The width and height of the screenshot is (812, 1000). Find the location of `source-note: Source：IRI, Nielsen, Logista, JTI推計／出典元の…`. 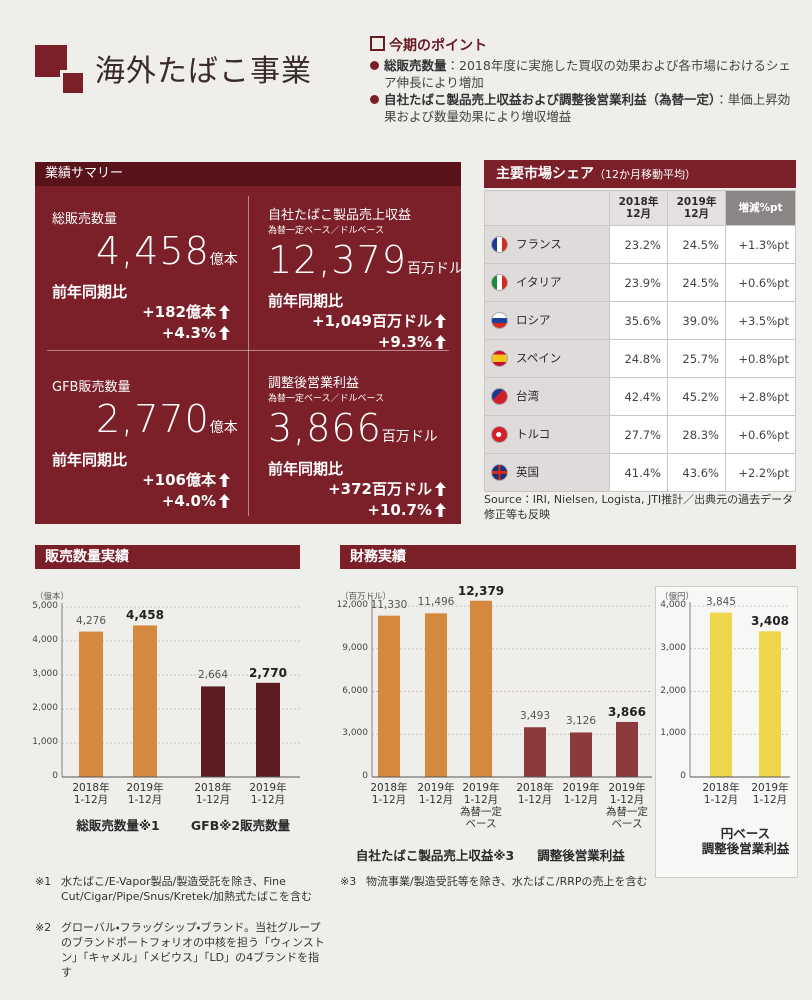

source-note: Source：IRI, Nielsen, Logista, JTI推計／出典元の… is located at coordinates (639, 507).